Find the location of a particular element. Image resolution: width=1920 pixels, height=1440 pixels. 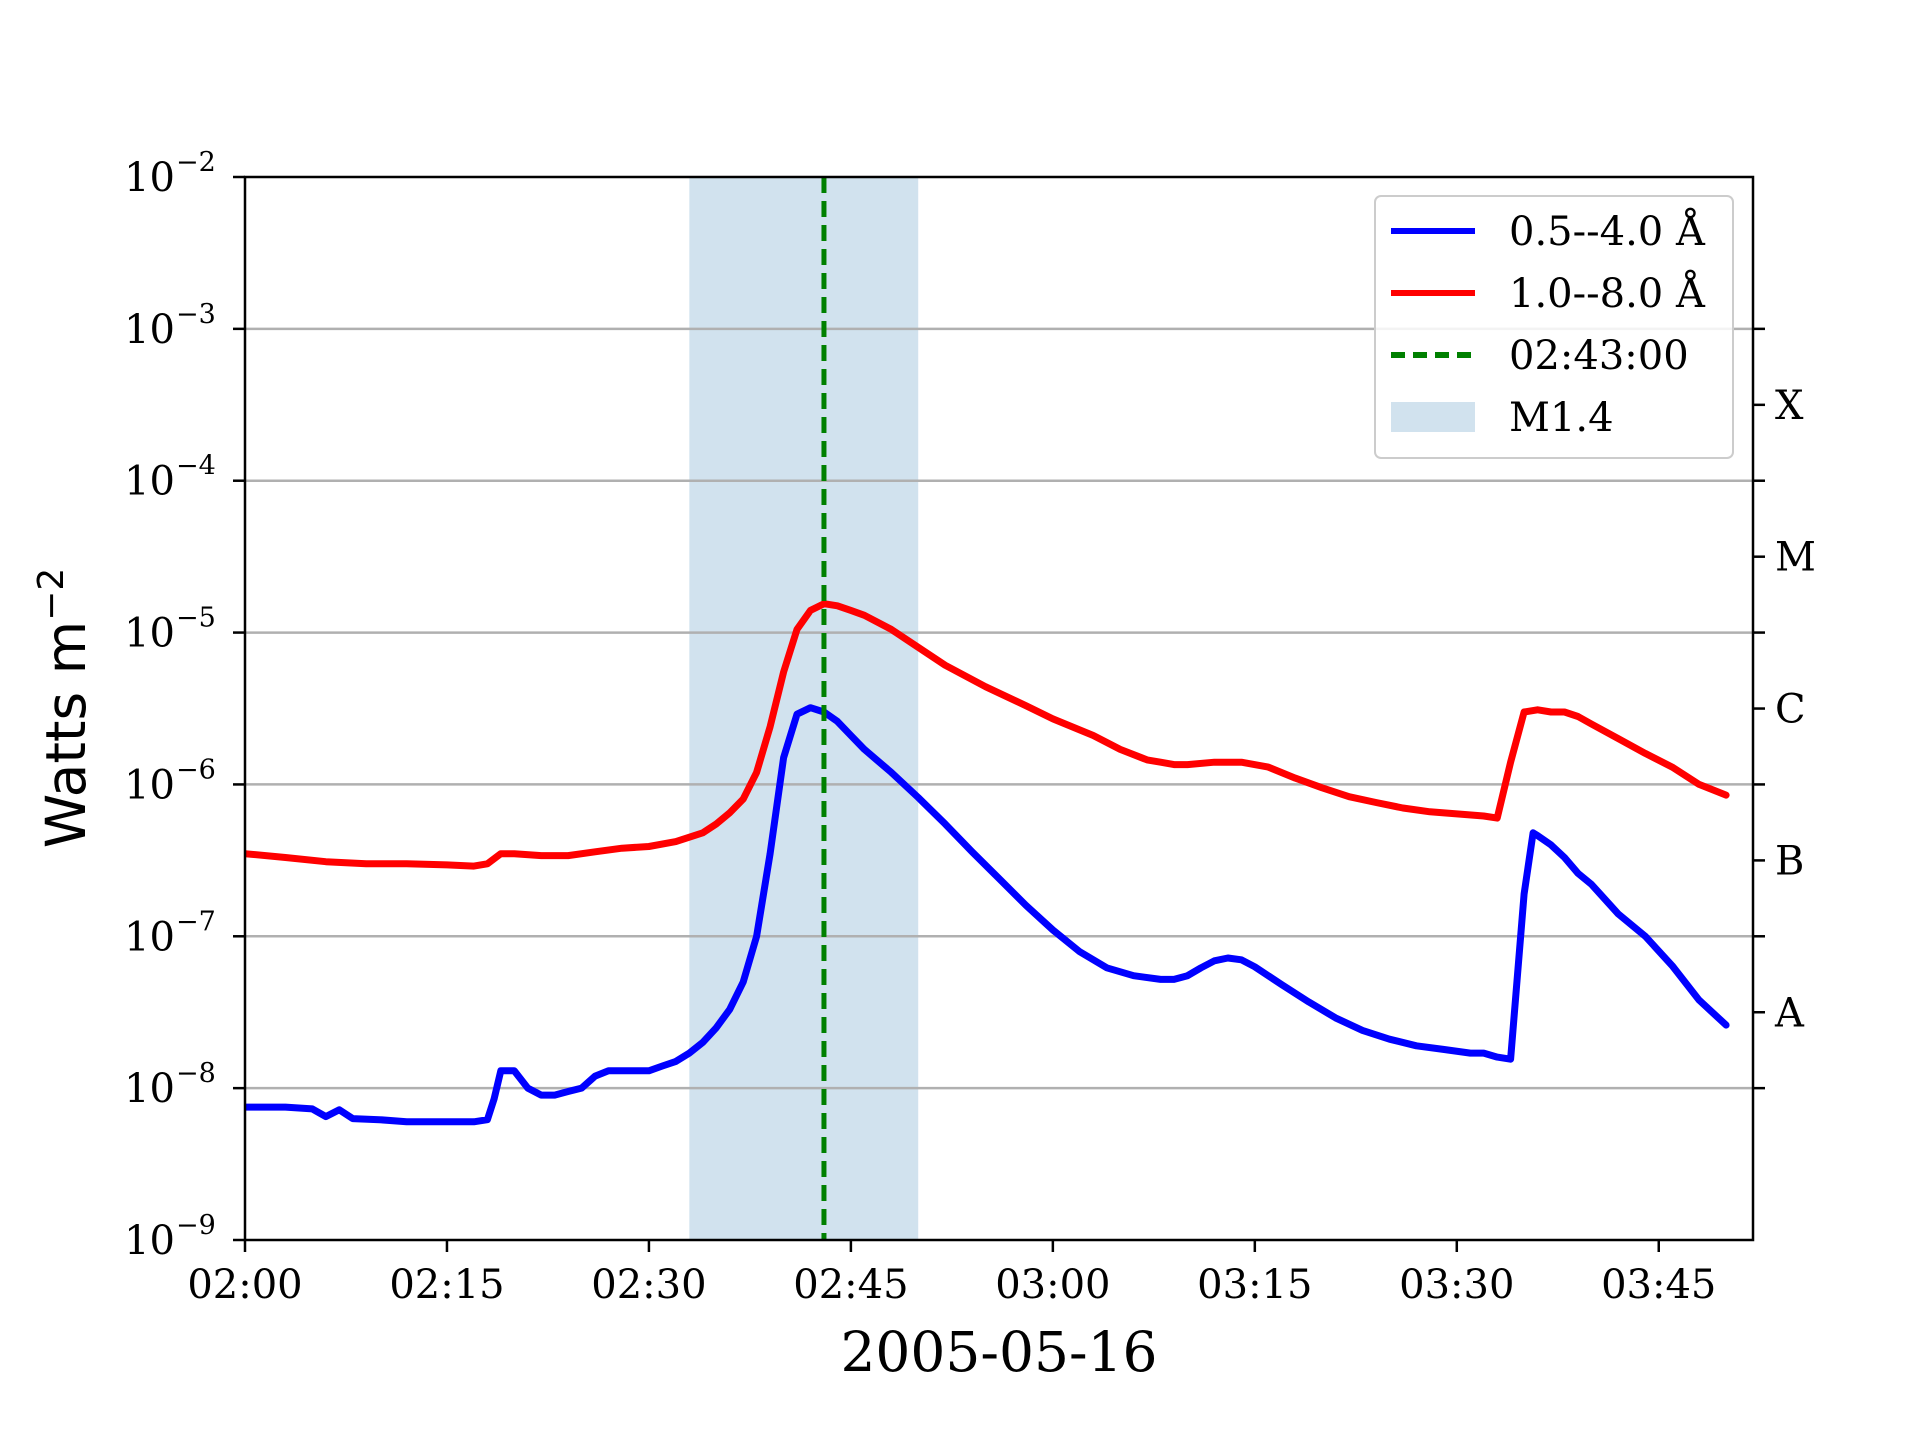

y-tick-exponent: −4 is located at coordinates (196, 466).